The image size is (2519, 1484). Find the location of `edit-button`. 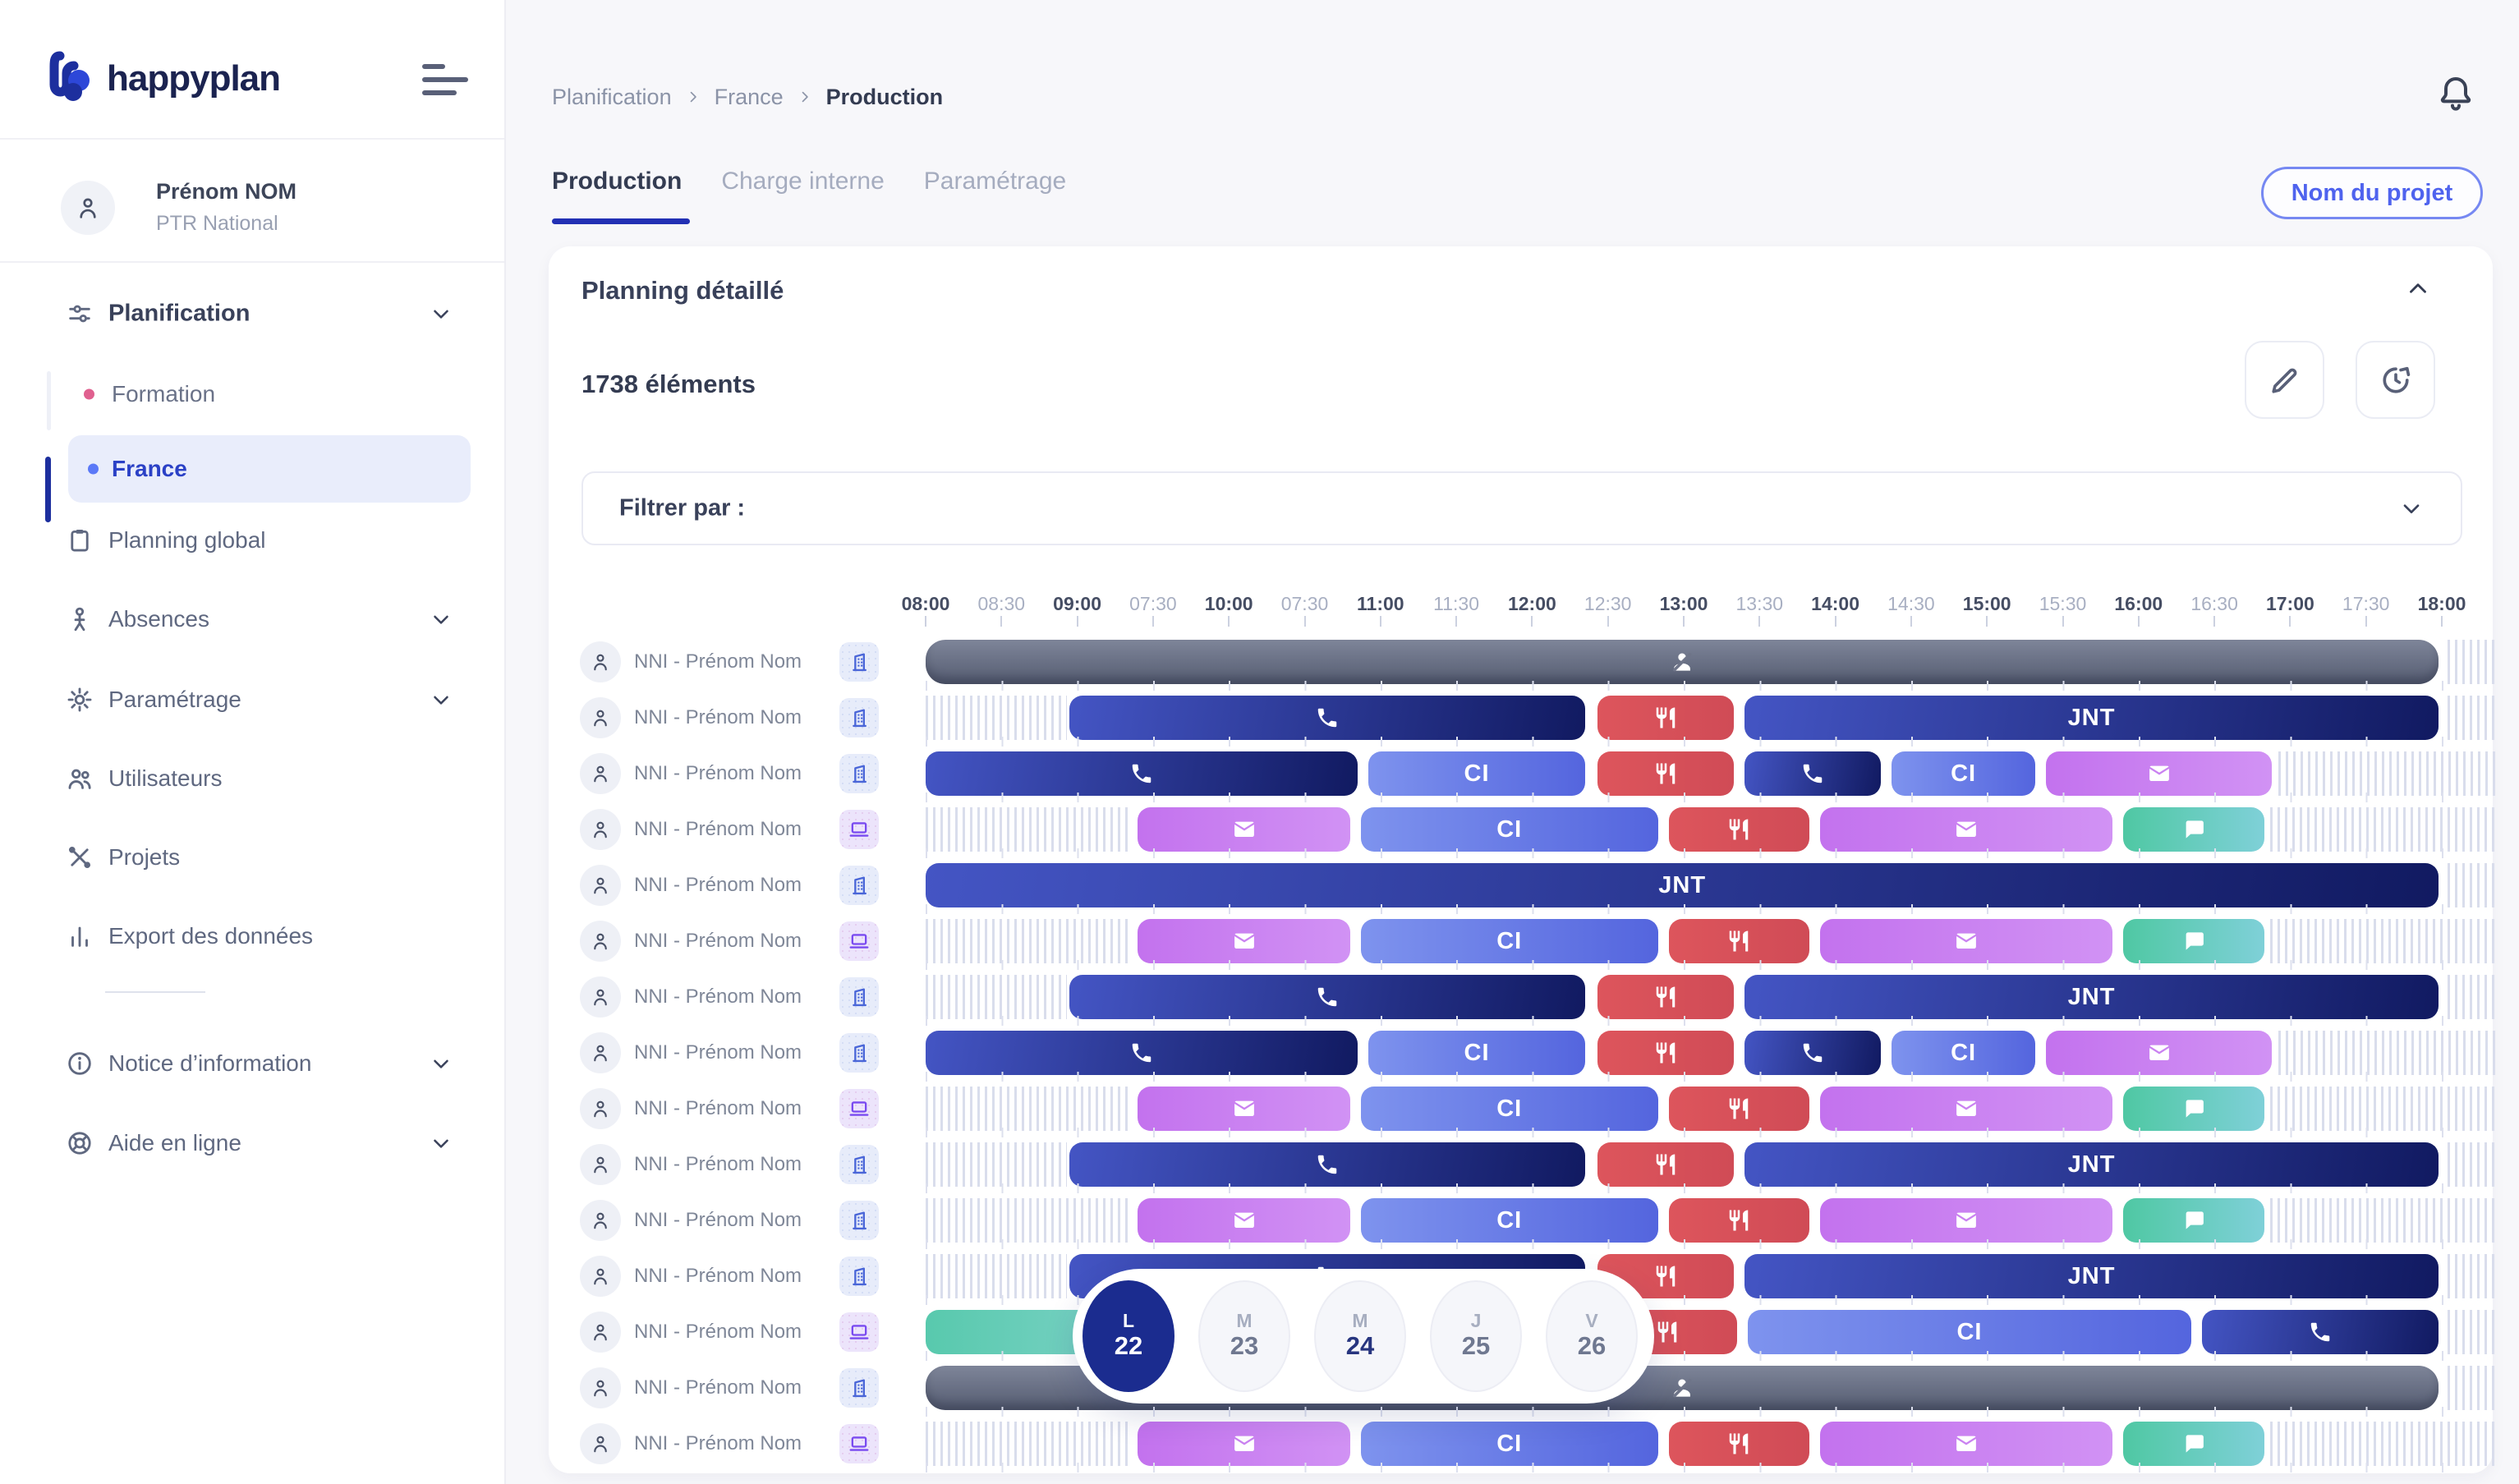

edit-button is located at coordinates (2284, 380).